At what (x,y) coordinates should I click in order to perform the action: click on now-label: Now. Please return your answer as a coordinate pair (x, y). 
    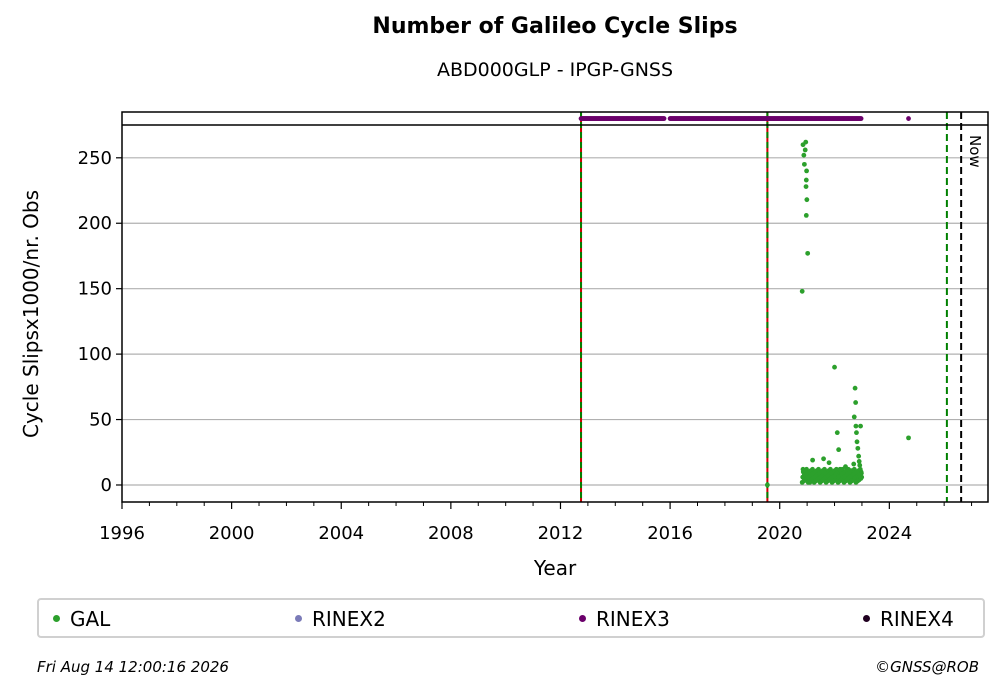
    Looking at the image, I should click on (975, 151).